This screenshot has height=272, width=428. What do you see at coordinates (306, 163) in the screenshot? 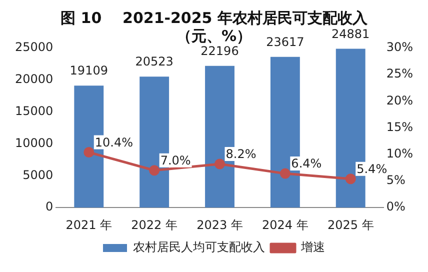
I see `data-label: 6.4%` at bounding box center [306, 163].